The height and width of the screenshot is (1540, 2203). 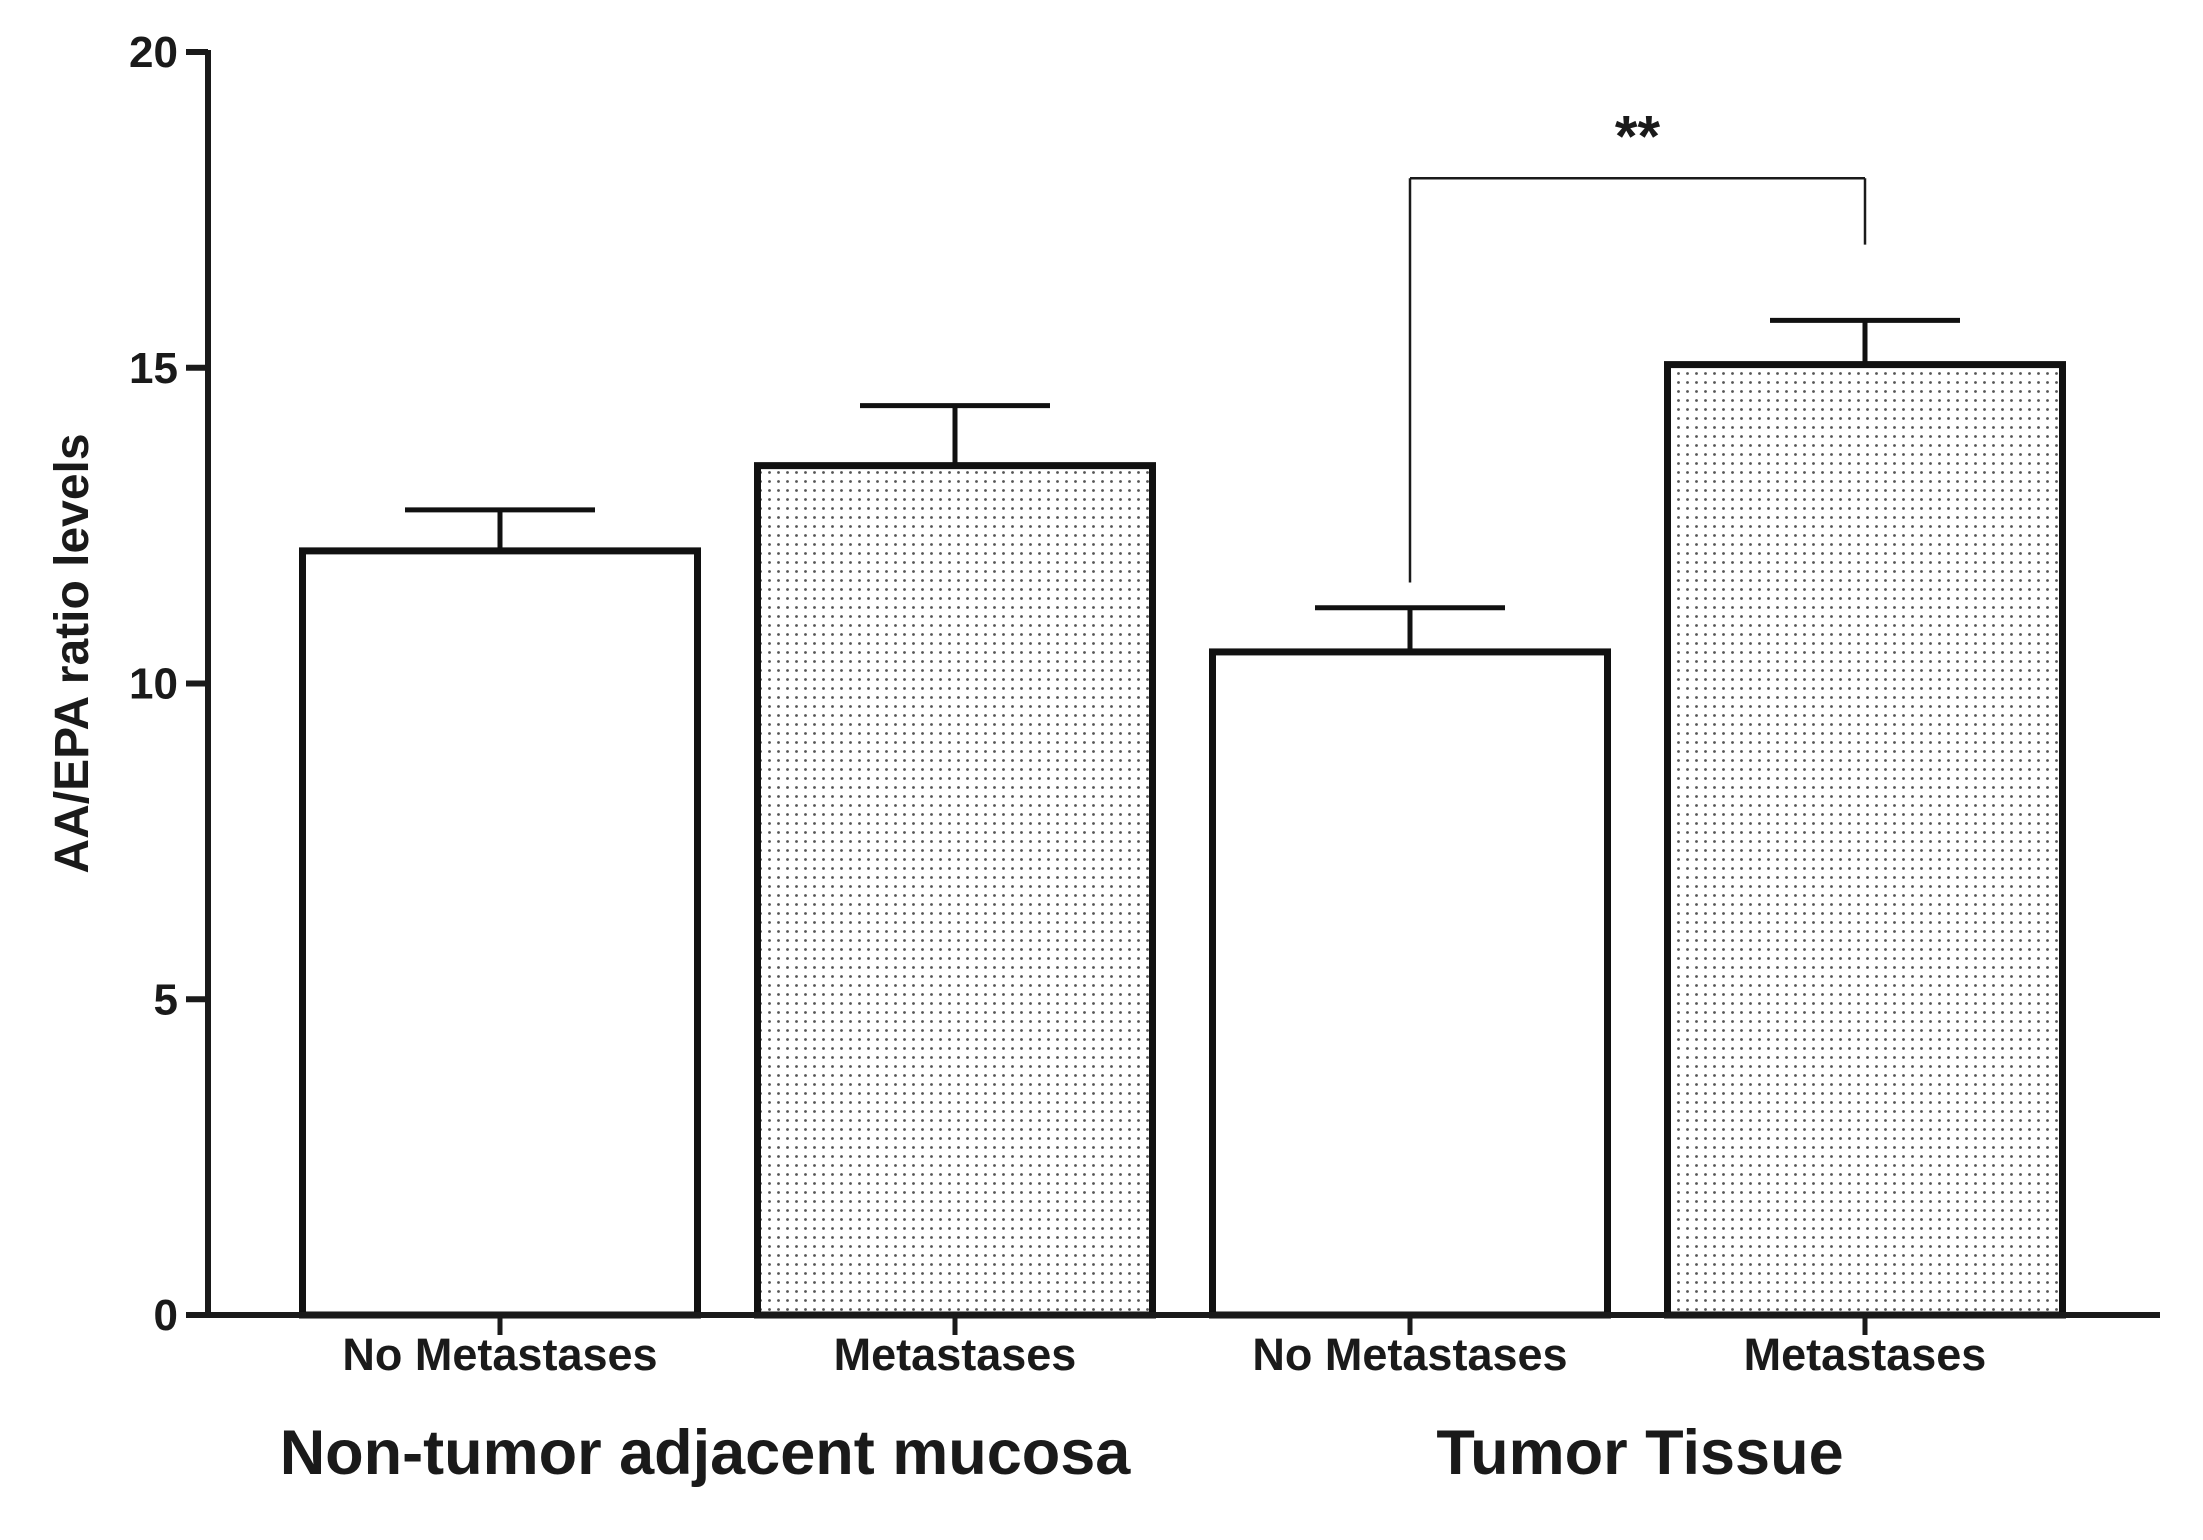 What do you see at coordinates (1638, 136) in the screenshot?
I see `significance-label-0: **` at bounding box center [1638, 136].